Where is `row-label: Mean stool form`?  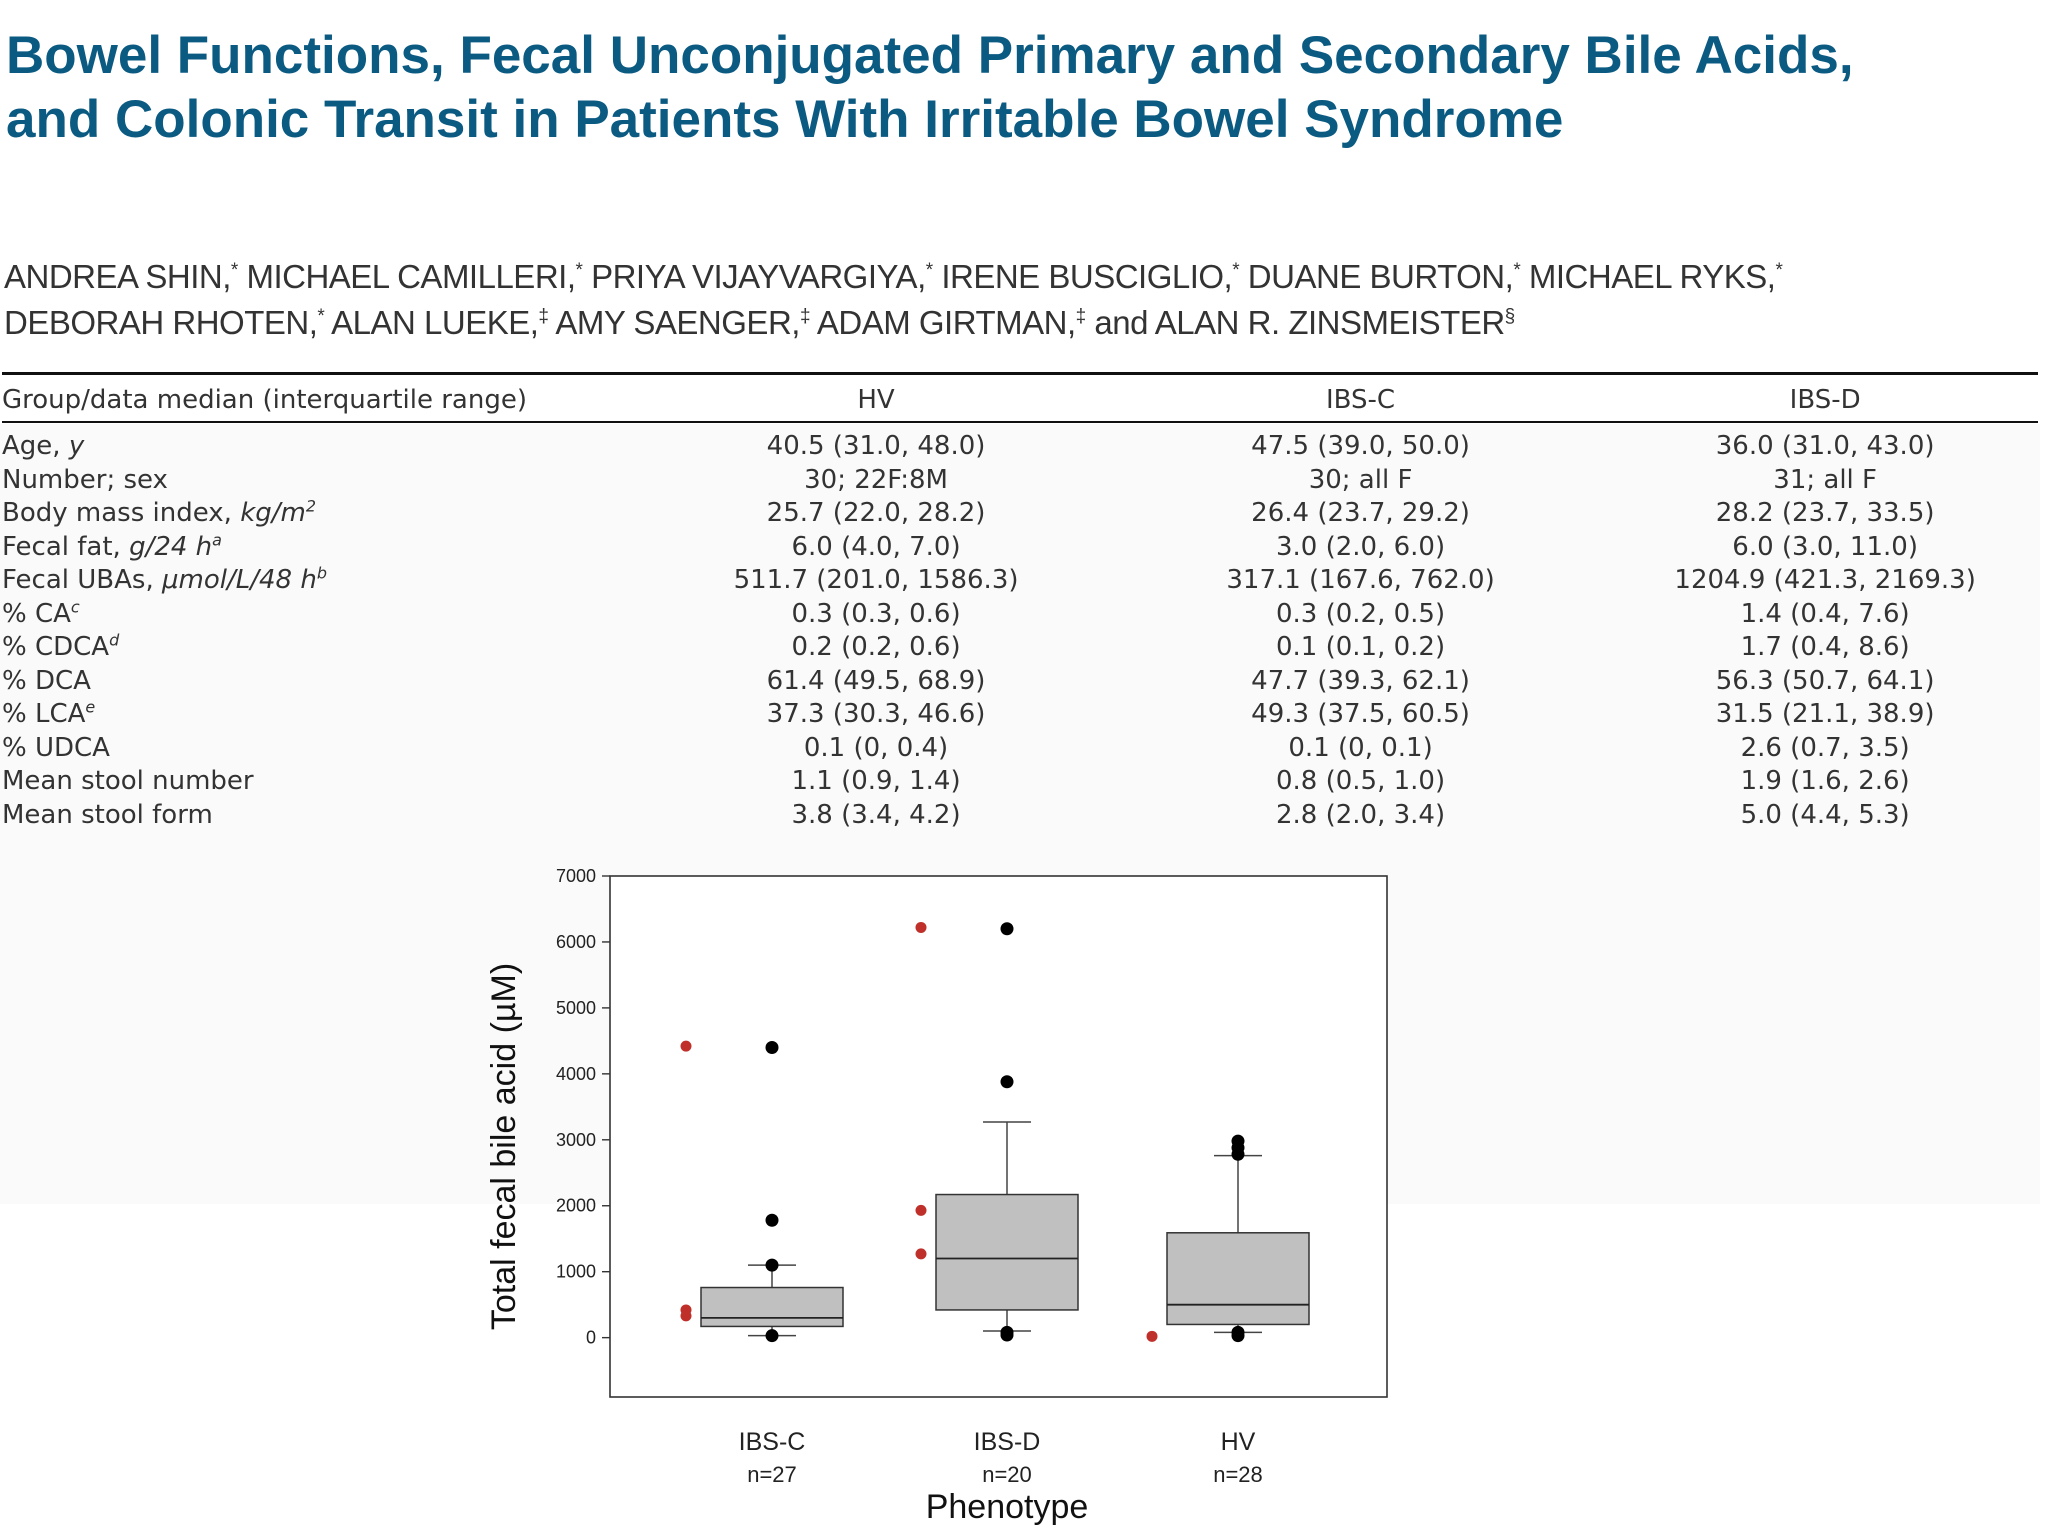
row-label: Mean stool form is located at coordinates (320, 816).